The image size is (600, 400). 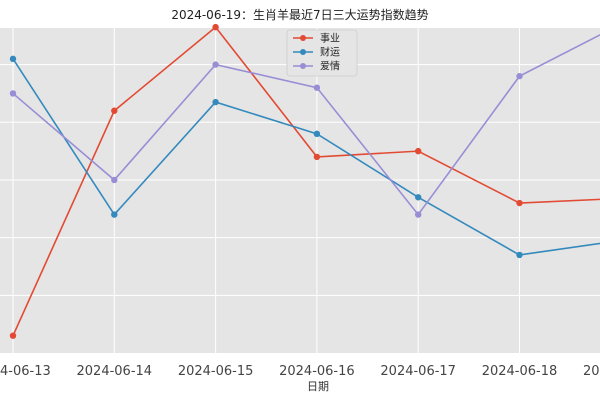 I want to click on x-tick-label: 2024-06-14, so click(x=115, y=371).